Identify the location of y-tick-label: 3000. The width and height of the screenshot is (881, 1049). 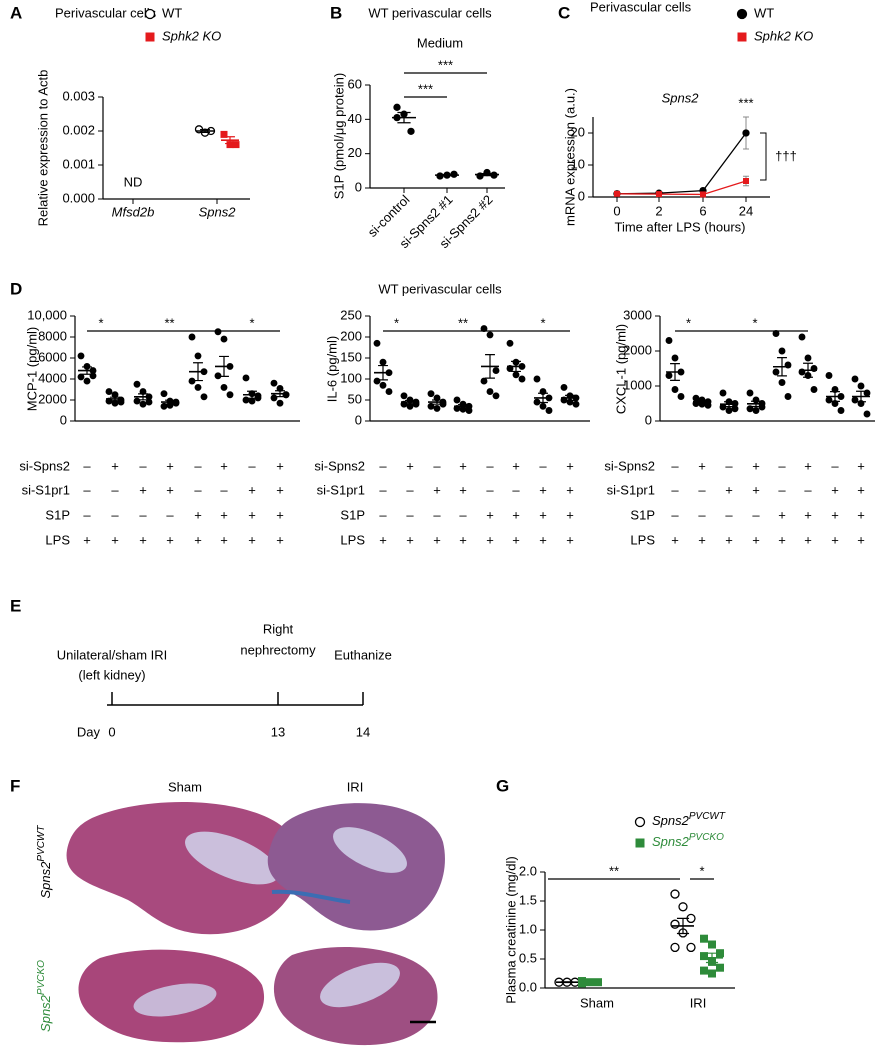
(637, 314).